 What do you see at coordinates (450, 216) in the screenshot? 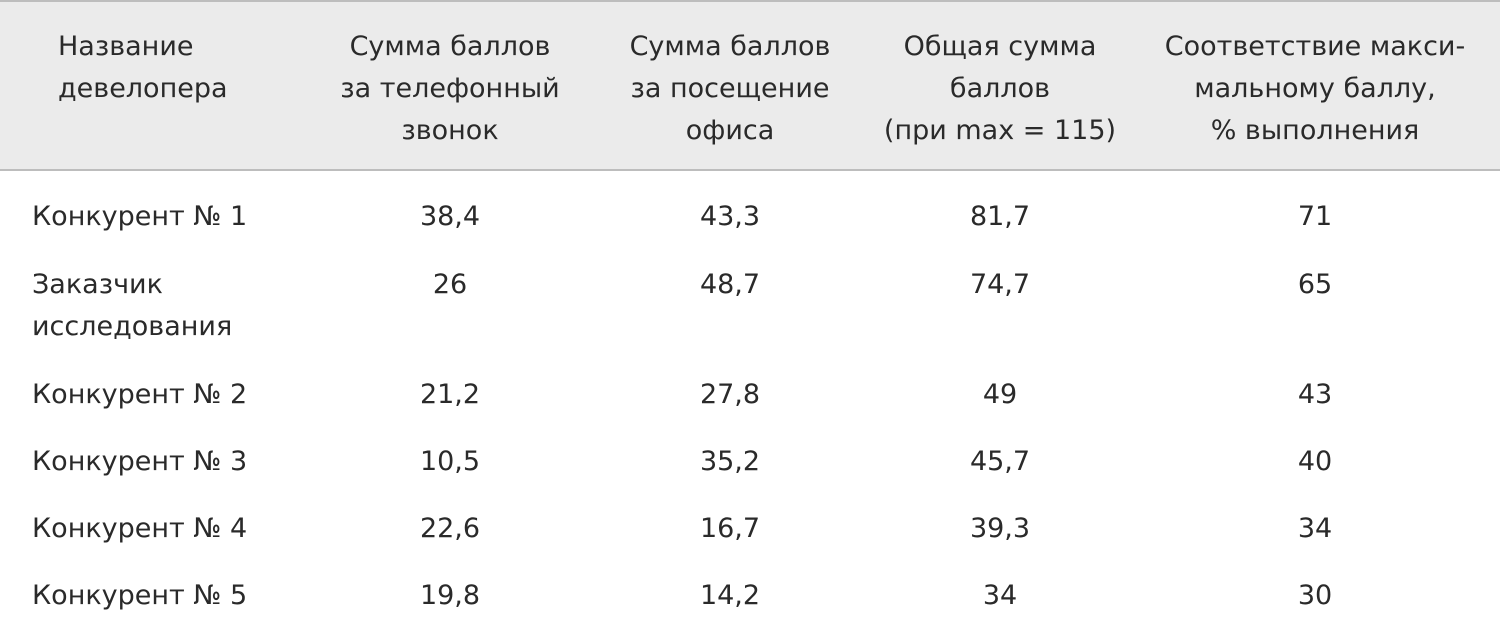
I see `cell-value: 38,4` at bounding box center [450, 216].